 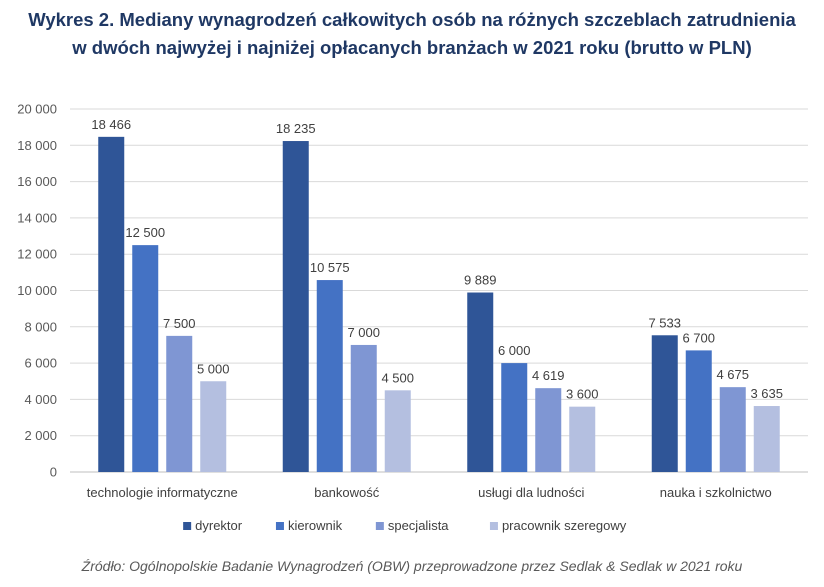 I want to click on y-tick-label: 10 000, so click(x=37, y=290).